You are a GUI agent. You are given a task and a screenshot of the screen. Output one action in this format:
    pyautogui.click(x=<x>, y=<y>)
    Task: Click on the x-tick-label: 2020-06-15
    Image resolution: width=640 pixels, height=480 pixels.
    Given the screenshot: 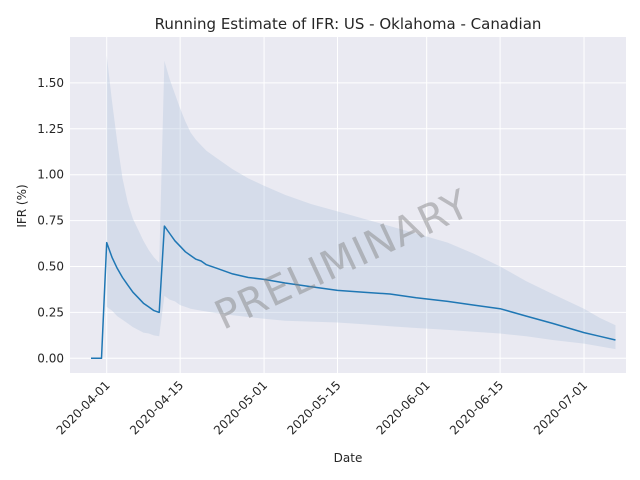 What is the action you would take?
    pyautogui.click(x=476, y=407)
    